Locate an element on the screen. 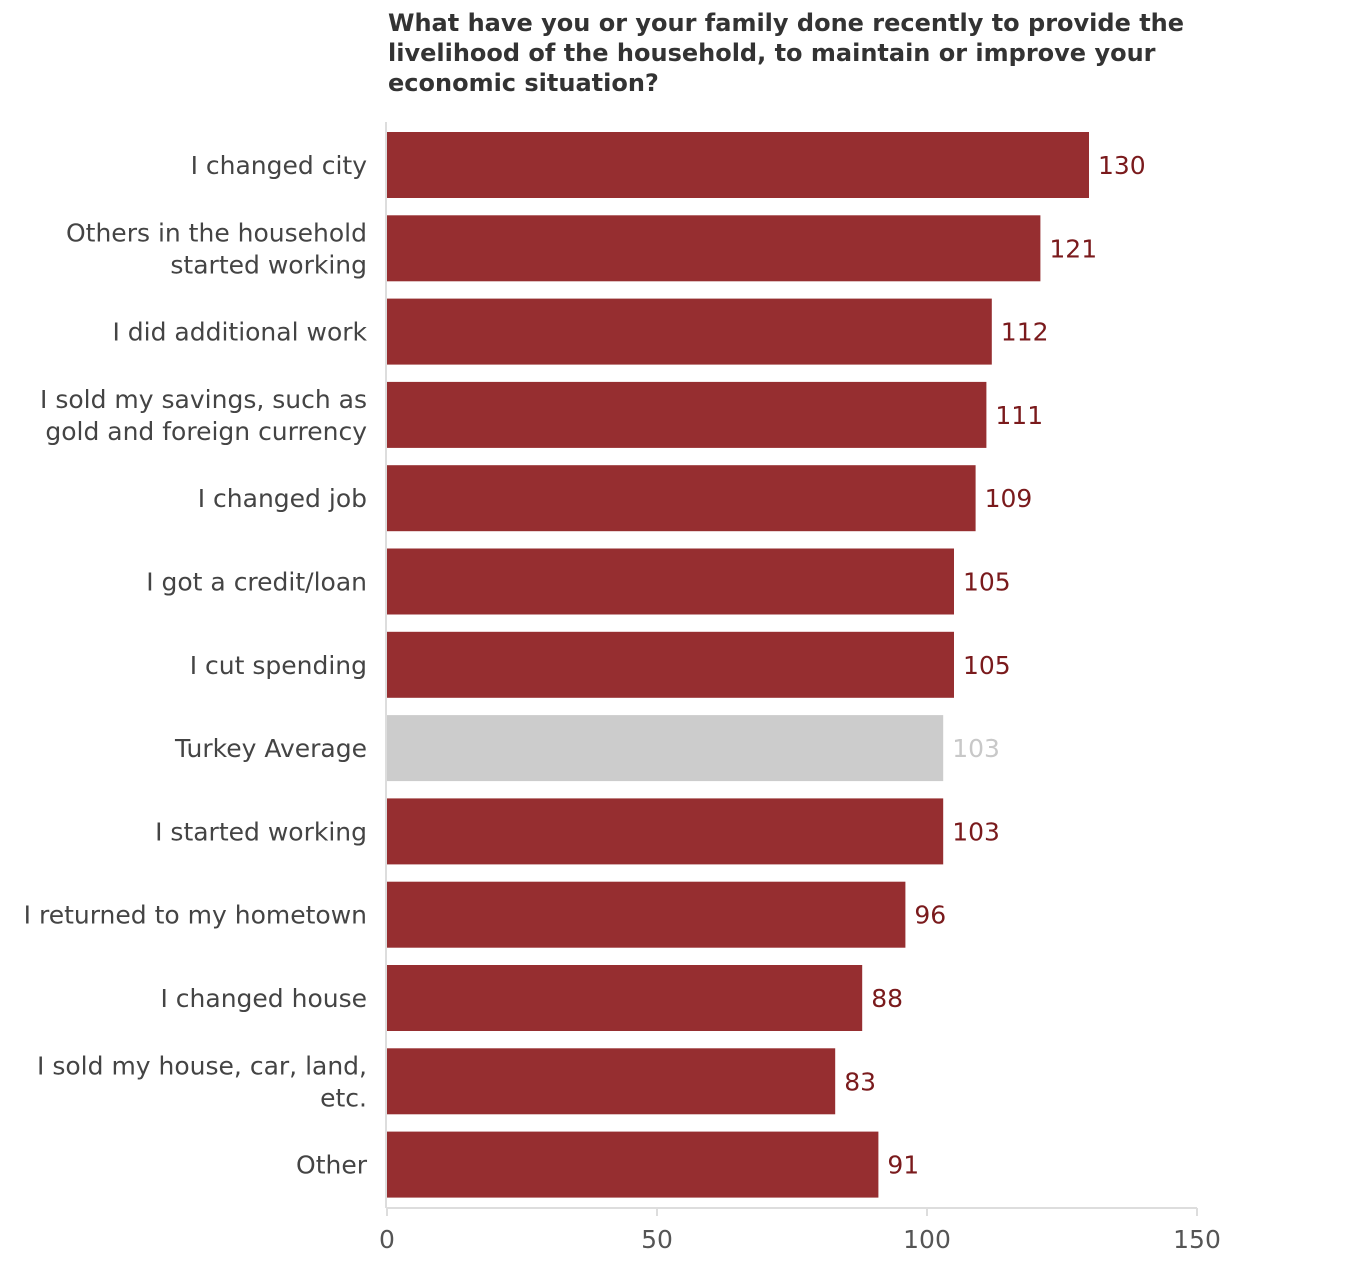 This screenshot has height=1280, width=1350. category-label: I changed house is located at coordinates (263, 998).